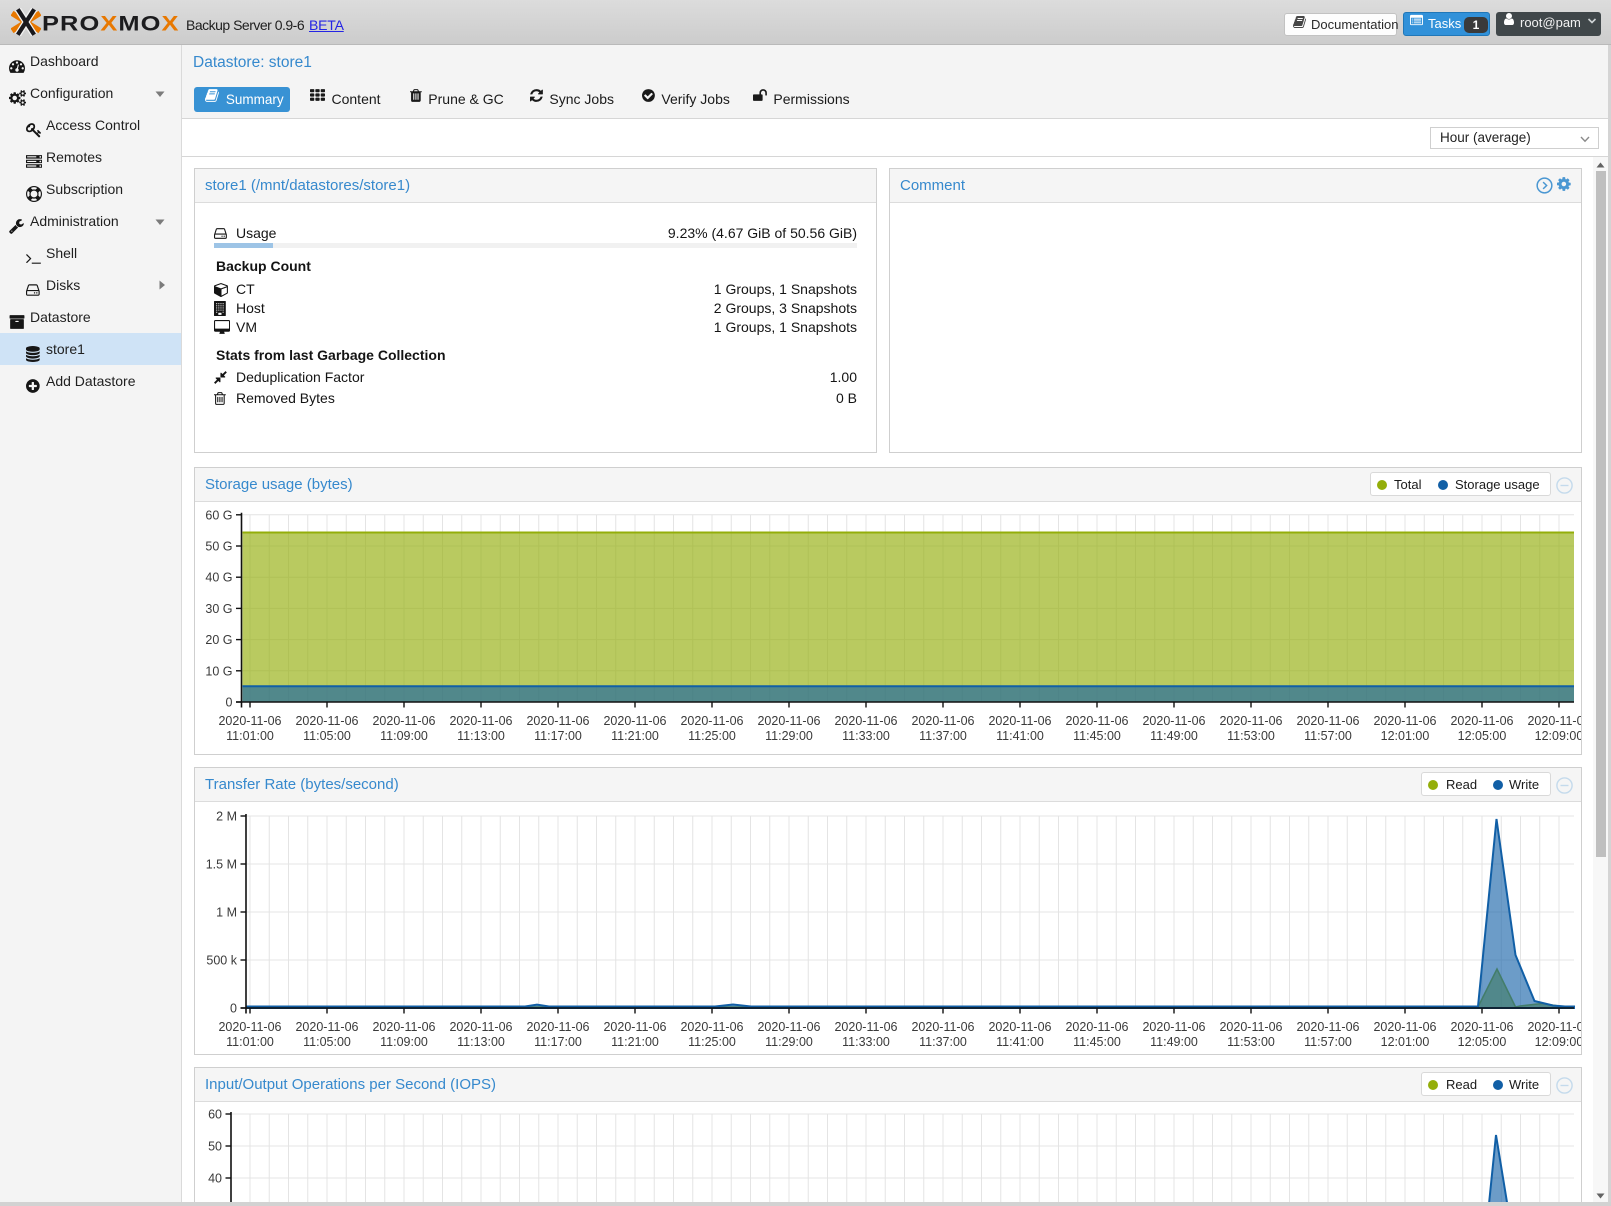 The height and width of the screenshot is (1206, 1611). I want to click on svg-text: 60 G, so click(218, 515).